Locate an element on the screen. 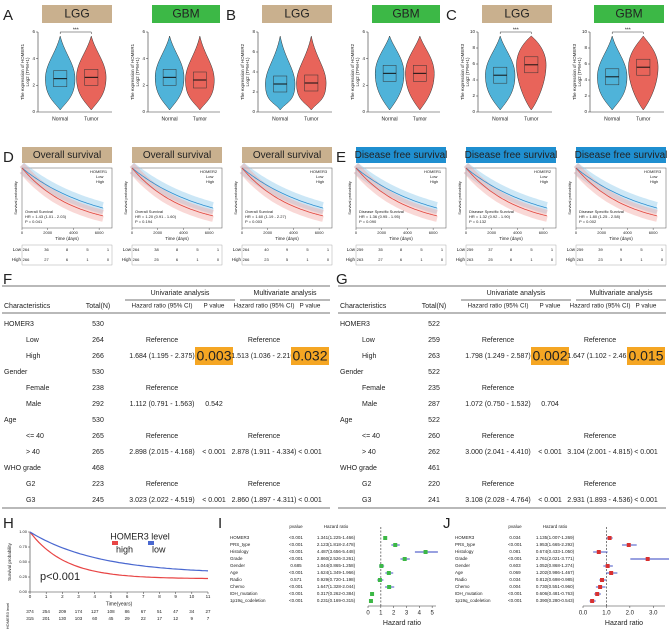  risk-count: 8 is located at coordinates (401, 249).